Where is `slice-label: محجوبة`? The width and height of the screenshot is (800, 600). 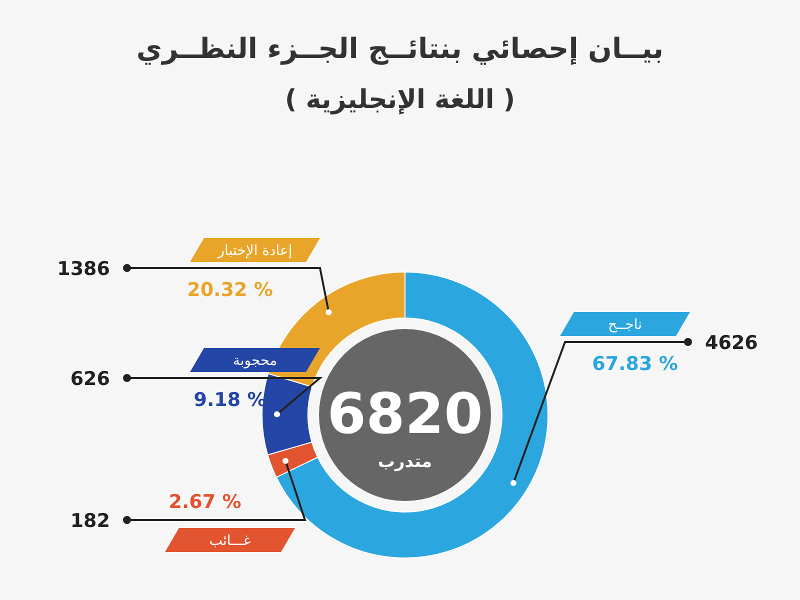 slice-label: محجوبة is located at coordinates (255, 361).